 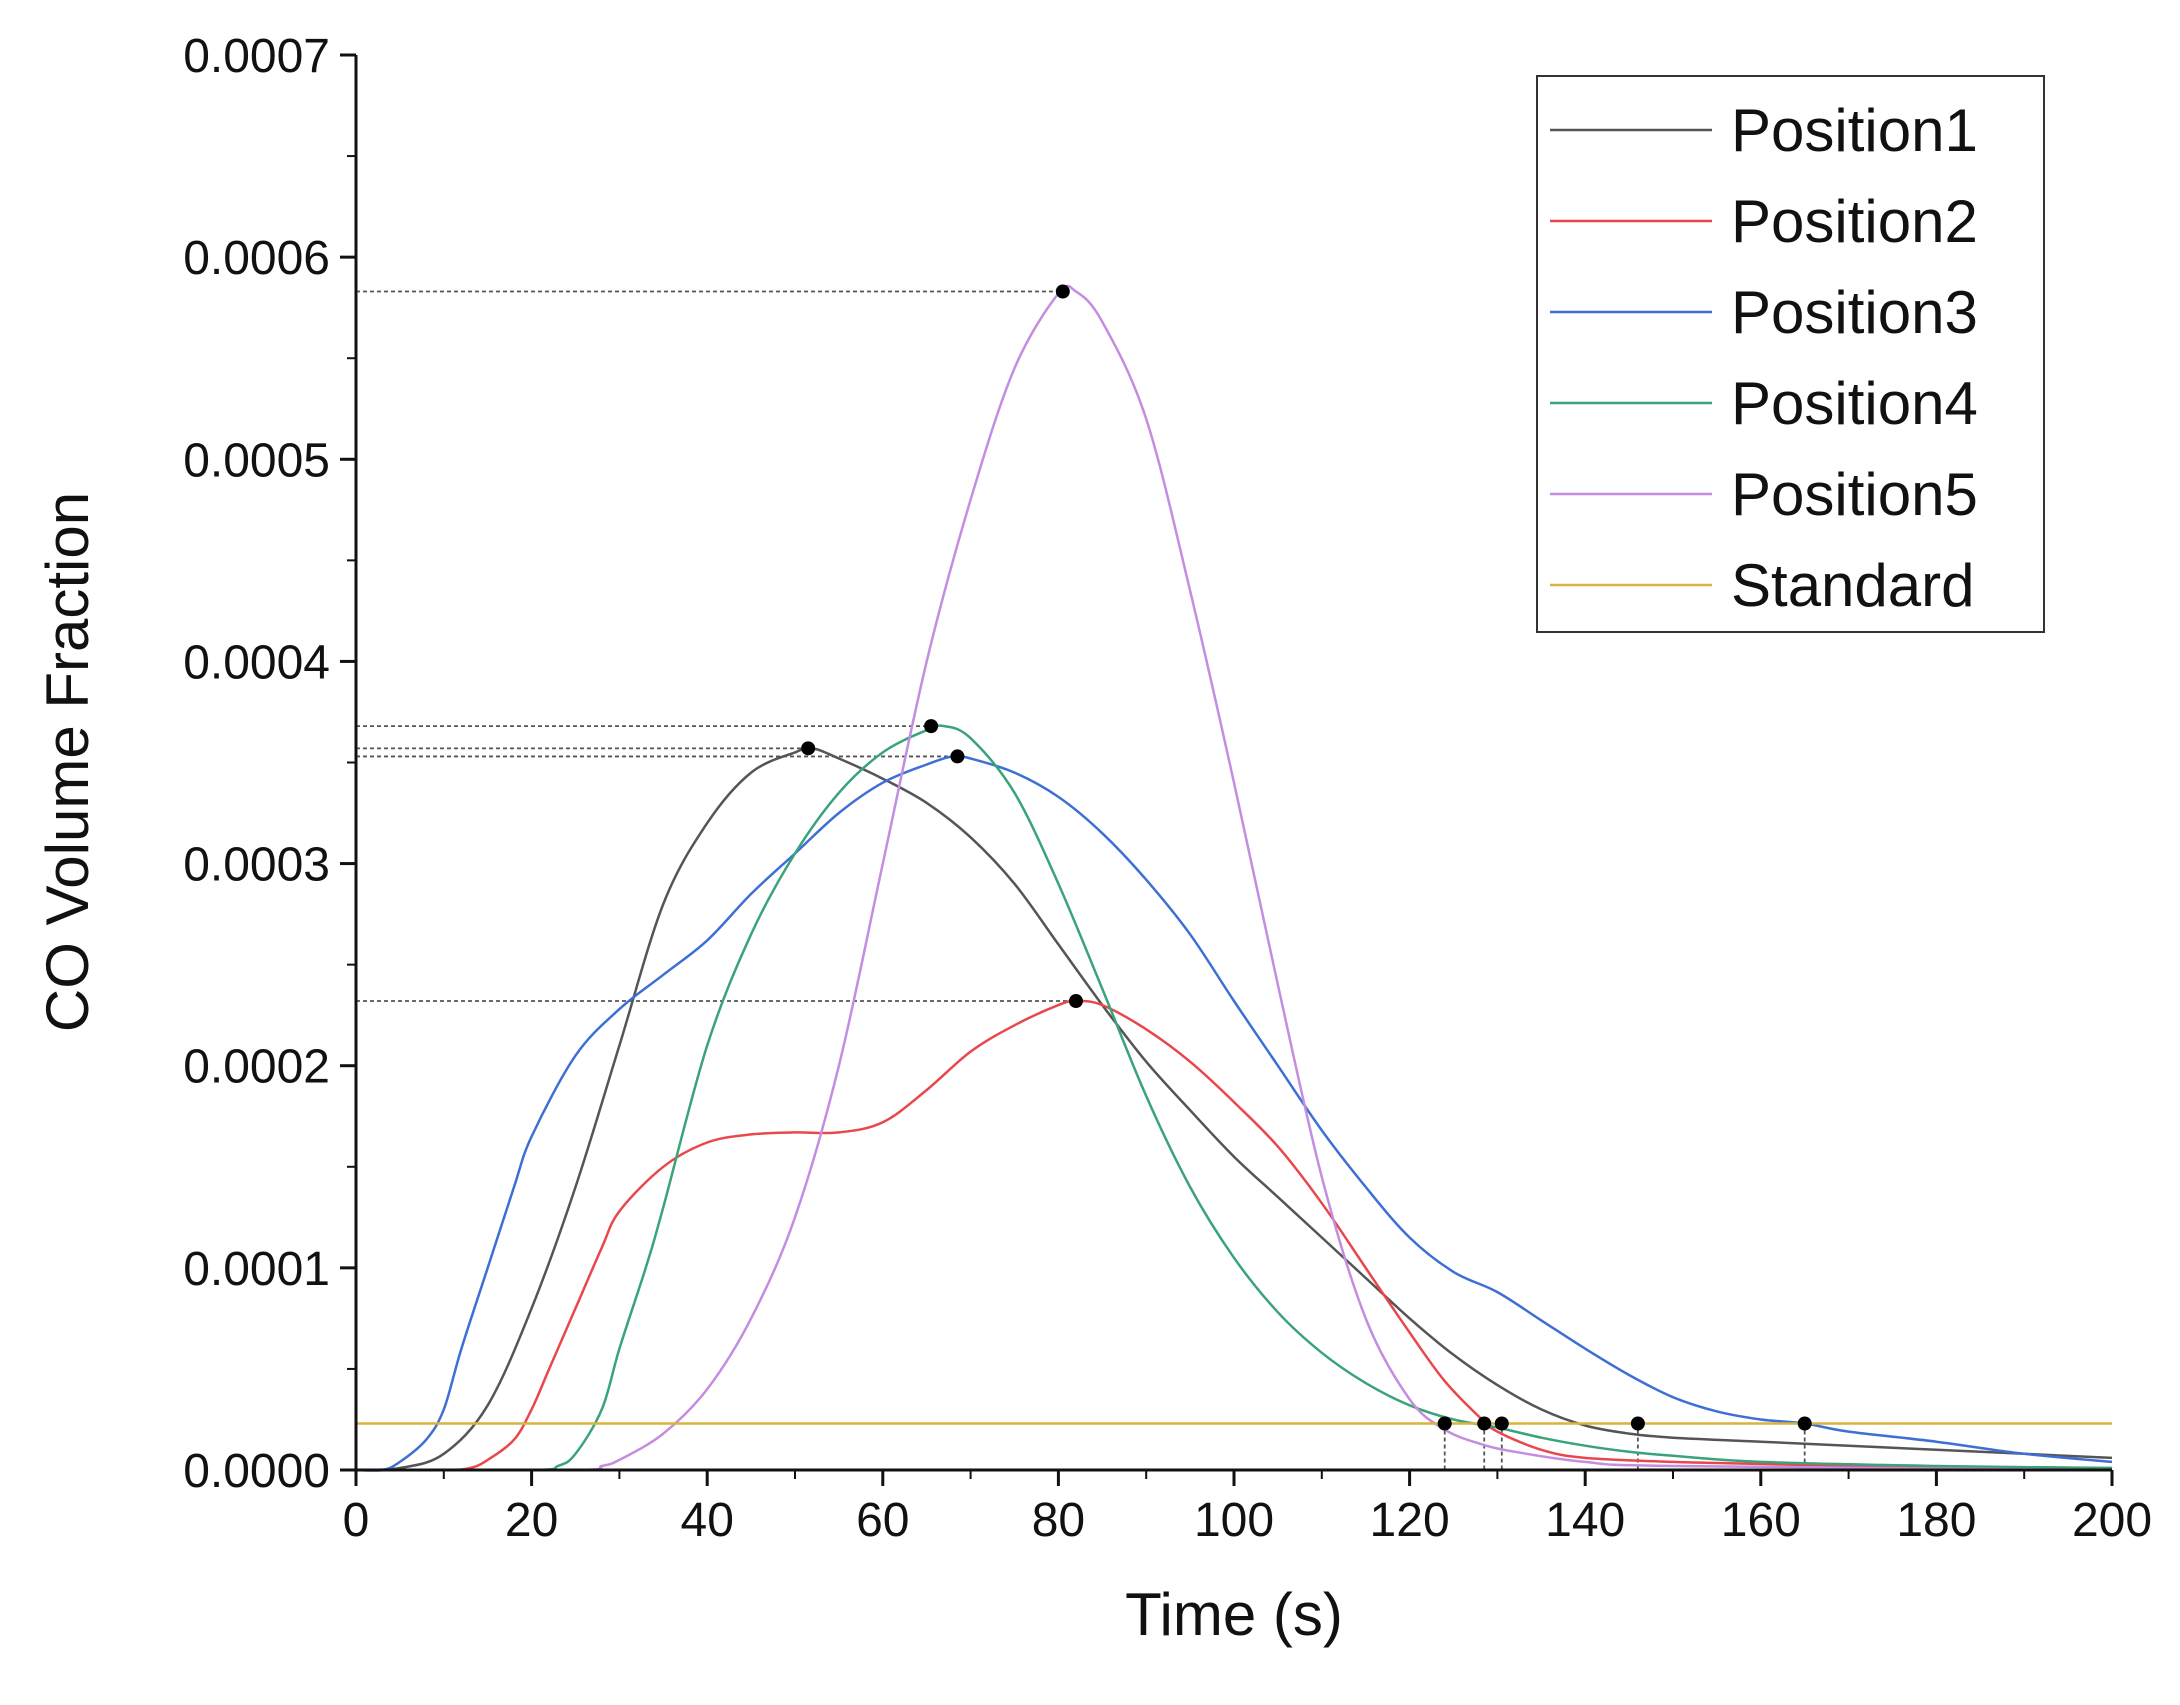 I want to click on x-tick-label: 120, so click(x=1410, y=1520).